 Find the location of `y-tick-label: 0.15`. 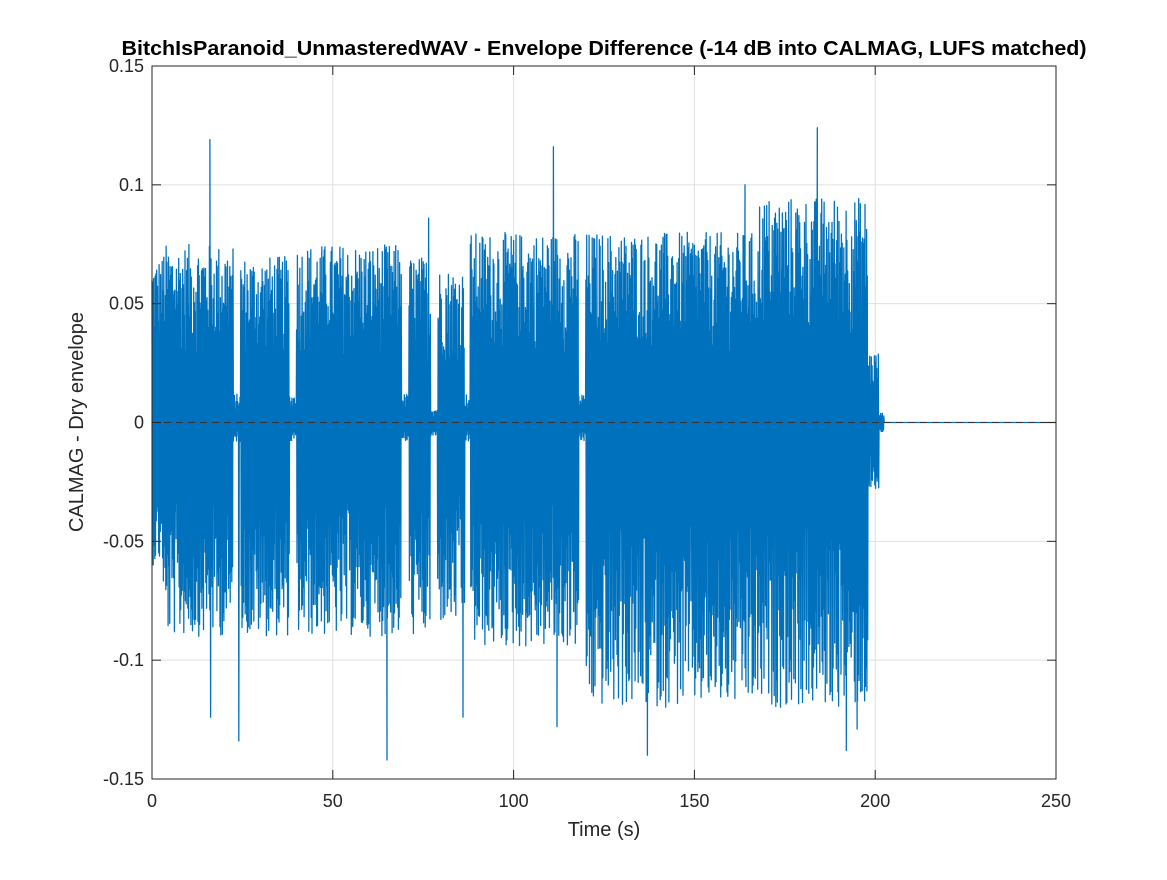

y-tick-label: 0.15 is located at coordinates (126, 66).